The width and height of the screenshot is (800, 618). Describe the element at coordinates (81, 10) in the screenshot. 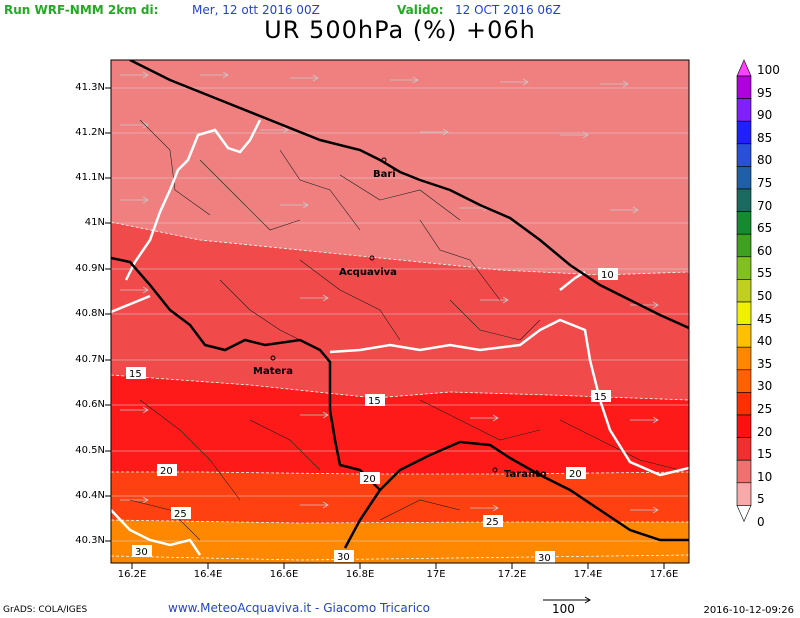

I see `run-label: Run WRF-NMM 2km di:` at that location.